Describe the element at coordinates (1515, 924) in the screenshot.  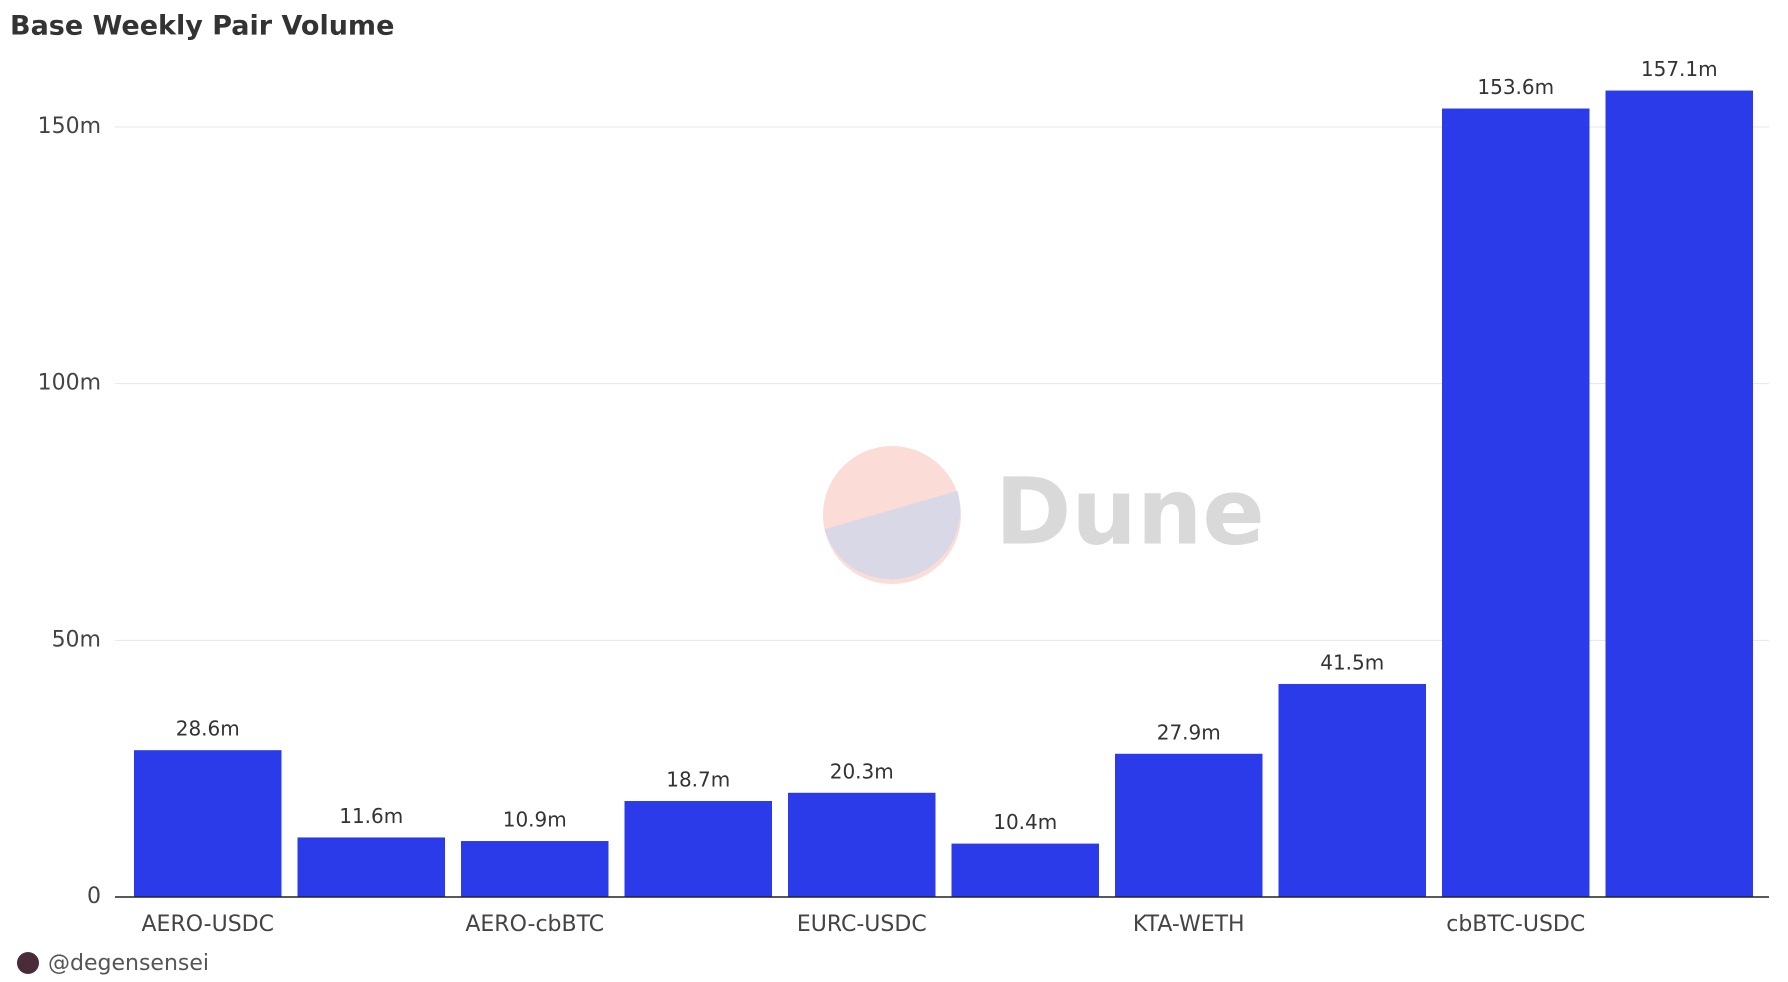
I see `x-tick-label: cbBTC-USDC` at that location.